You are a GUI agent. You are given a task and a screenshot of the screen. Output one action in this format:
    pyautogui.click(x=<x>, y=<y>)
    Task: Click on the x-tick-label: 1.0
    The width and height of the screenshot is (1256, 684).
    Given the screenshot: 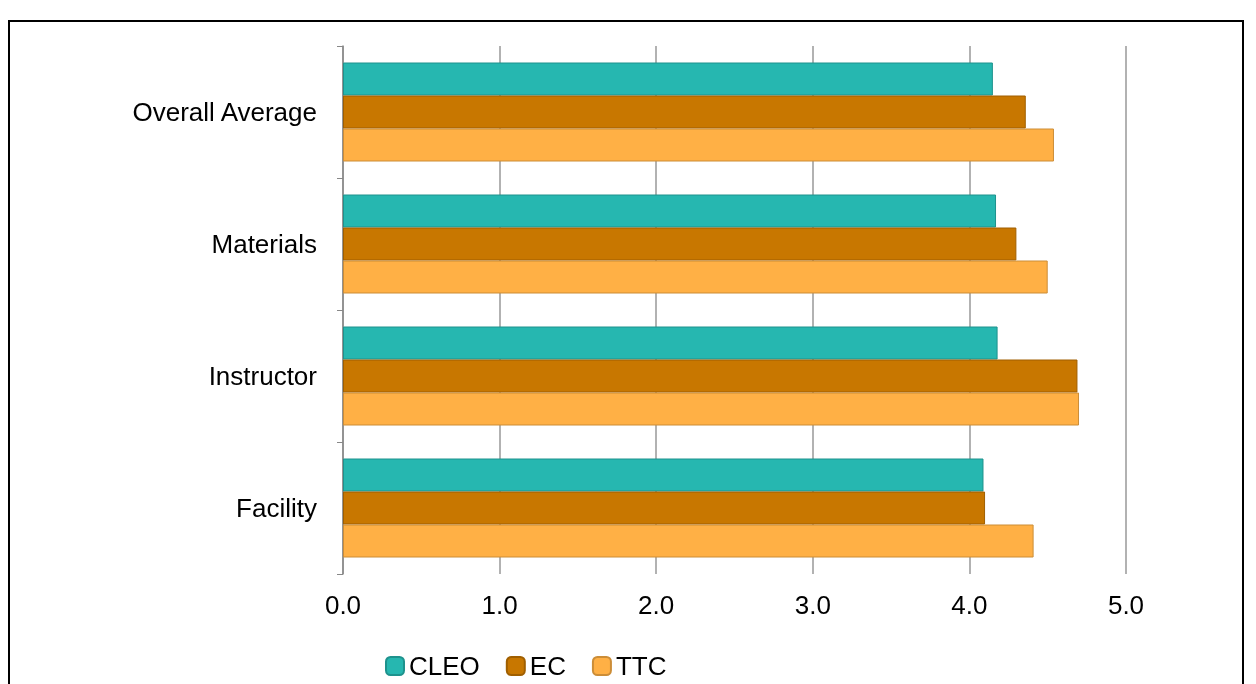 What is the action you would take?
    pyautogui.click(x=499, y=605)
    